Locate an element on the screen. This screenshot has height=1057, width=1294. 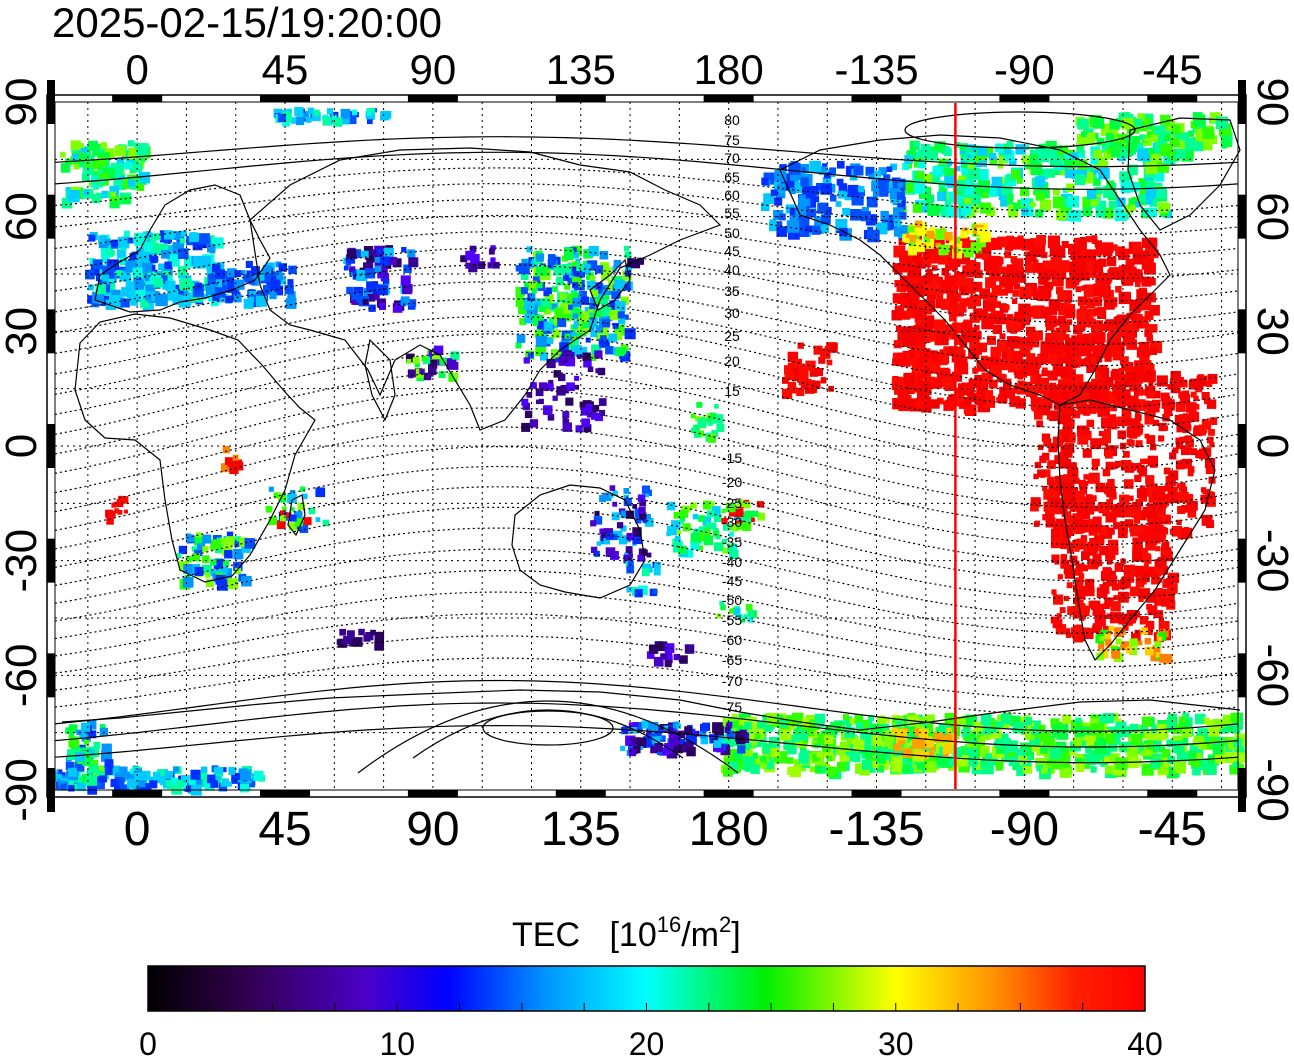
lat-tick-right: -30 is located at coordinates (1271, 561).